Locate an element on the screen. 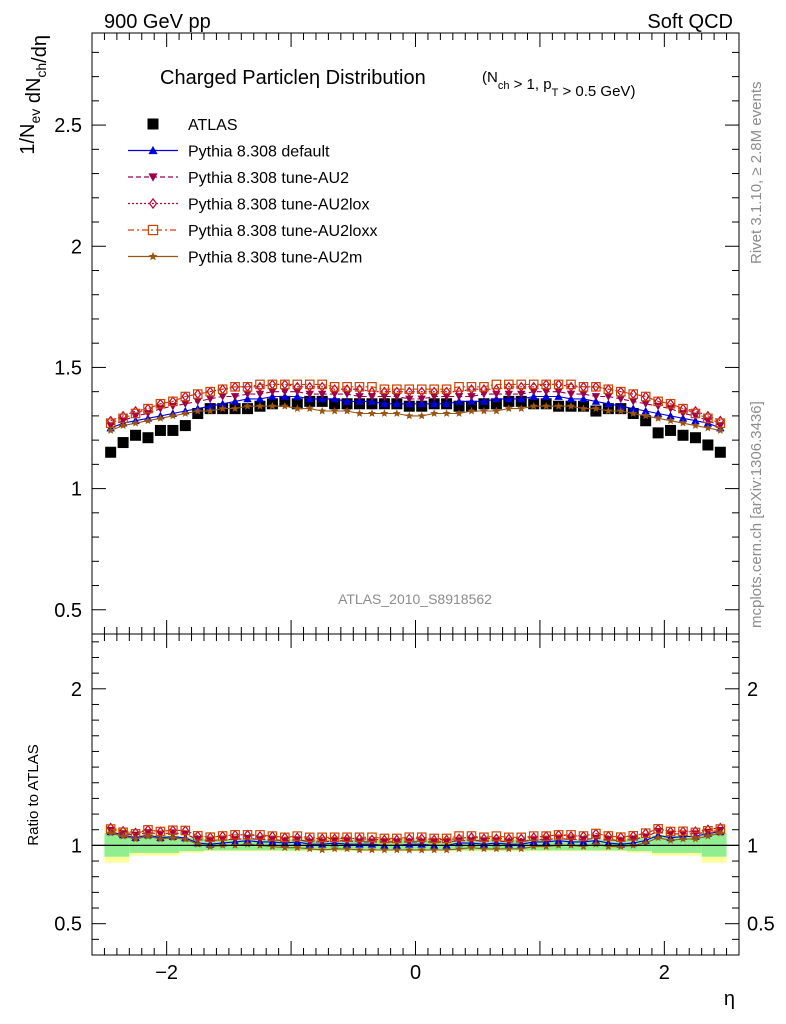  legend-entry: Pythia 8.308 tune-AU2 is located at coordinates (238, 178).